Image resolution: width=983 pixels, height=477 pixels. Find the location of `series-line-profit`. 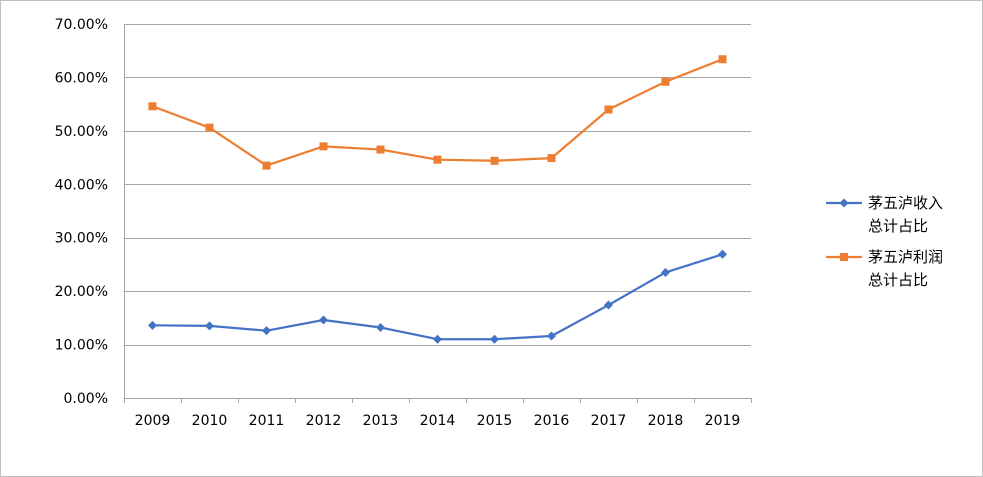

series-line-profit is located at coordinates (437, 112).